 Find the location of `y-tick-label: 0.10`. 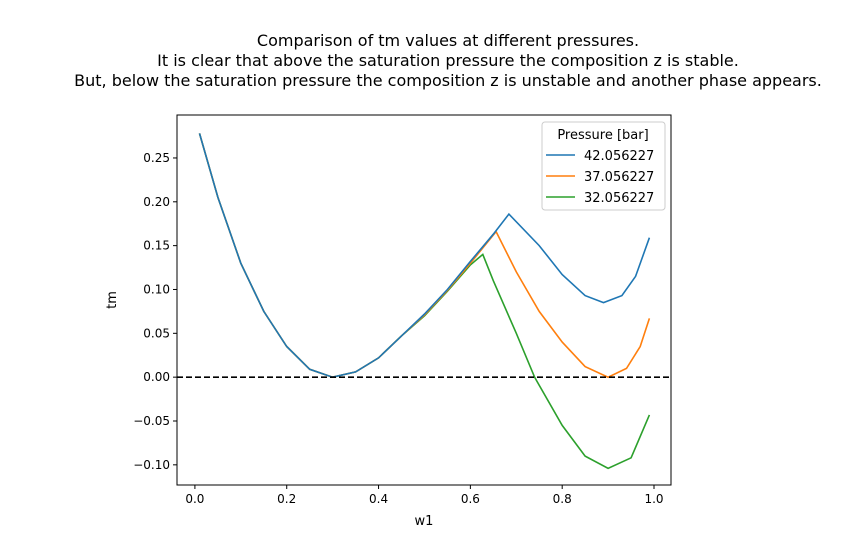

y-tick-label: 0.10 is located at coordinates (156, 289).